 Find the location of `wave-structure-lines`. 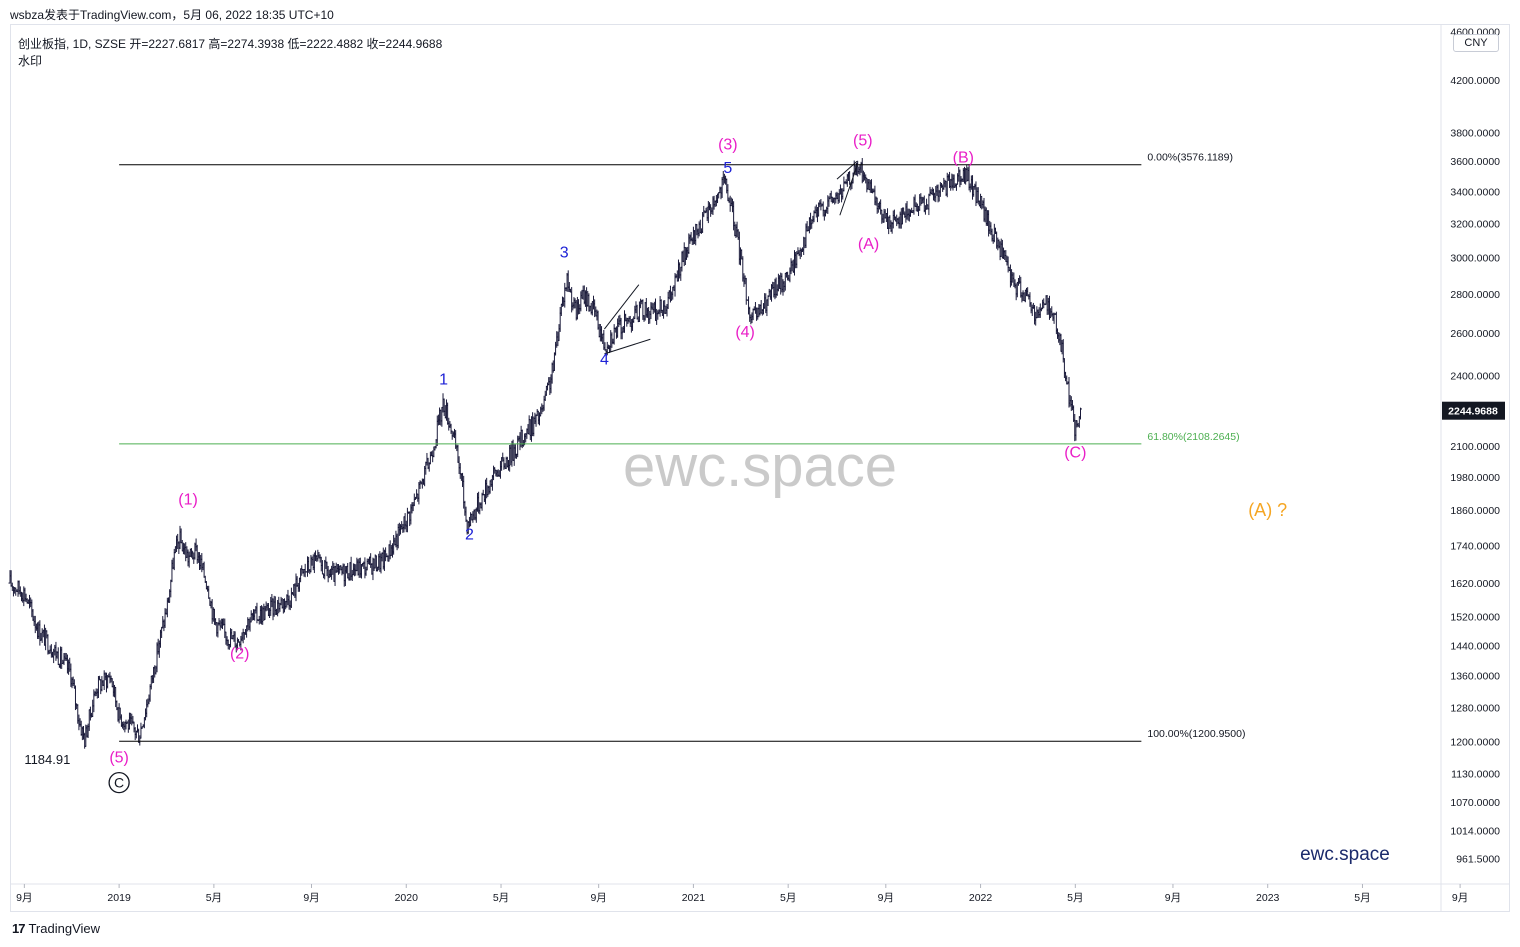

wave-structure-lines is located at coordinates (731, 257).